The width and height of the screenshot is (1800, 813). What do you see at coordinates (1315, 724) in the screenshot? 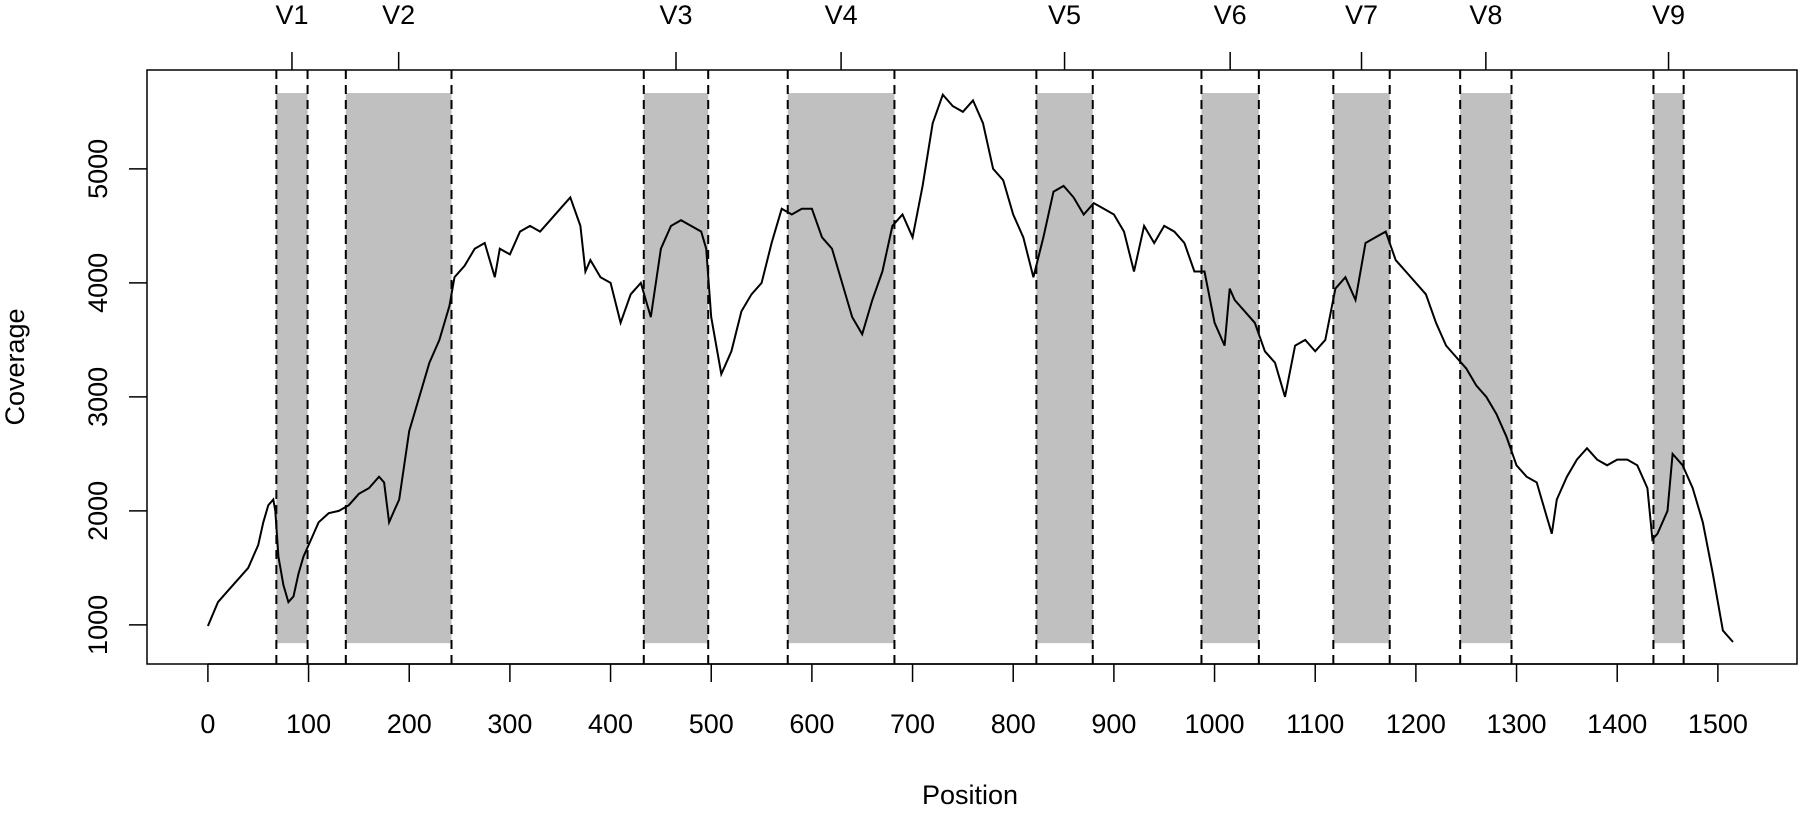
I see `x-tick-label: 1100` at bounding box center [1315, 724].